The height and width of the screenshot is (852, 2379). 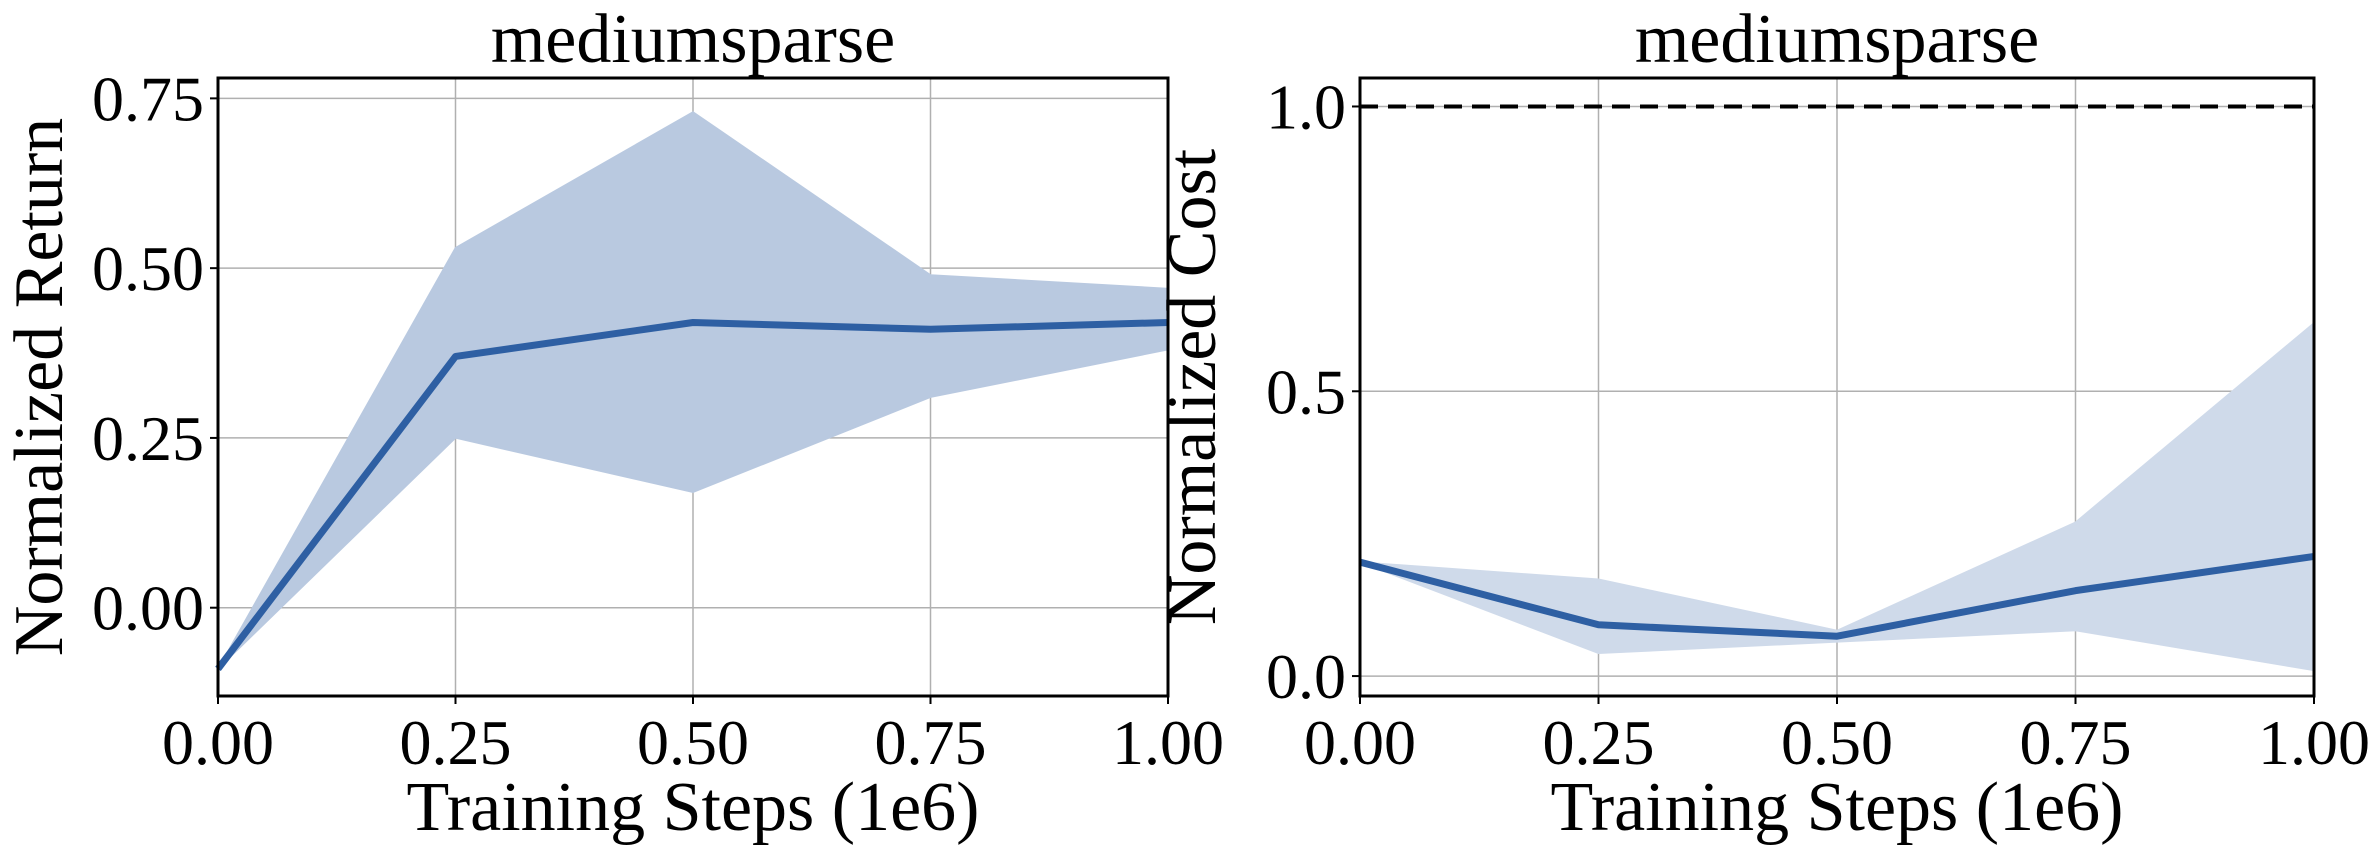 What do you see at coordinates (1837, 742) in the screenshot?
I see `cost-chart-x-tick-label: 0.50` at bounding box center [1837, 742].